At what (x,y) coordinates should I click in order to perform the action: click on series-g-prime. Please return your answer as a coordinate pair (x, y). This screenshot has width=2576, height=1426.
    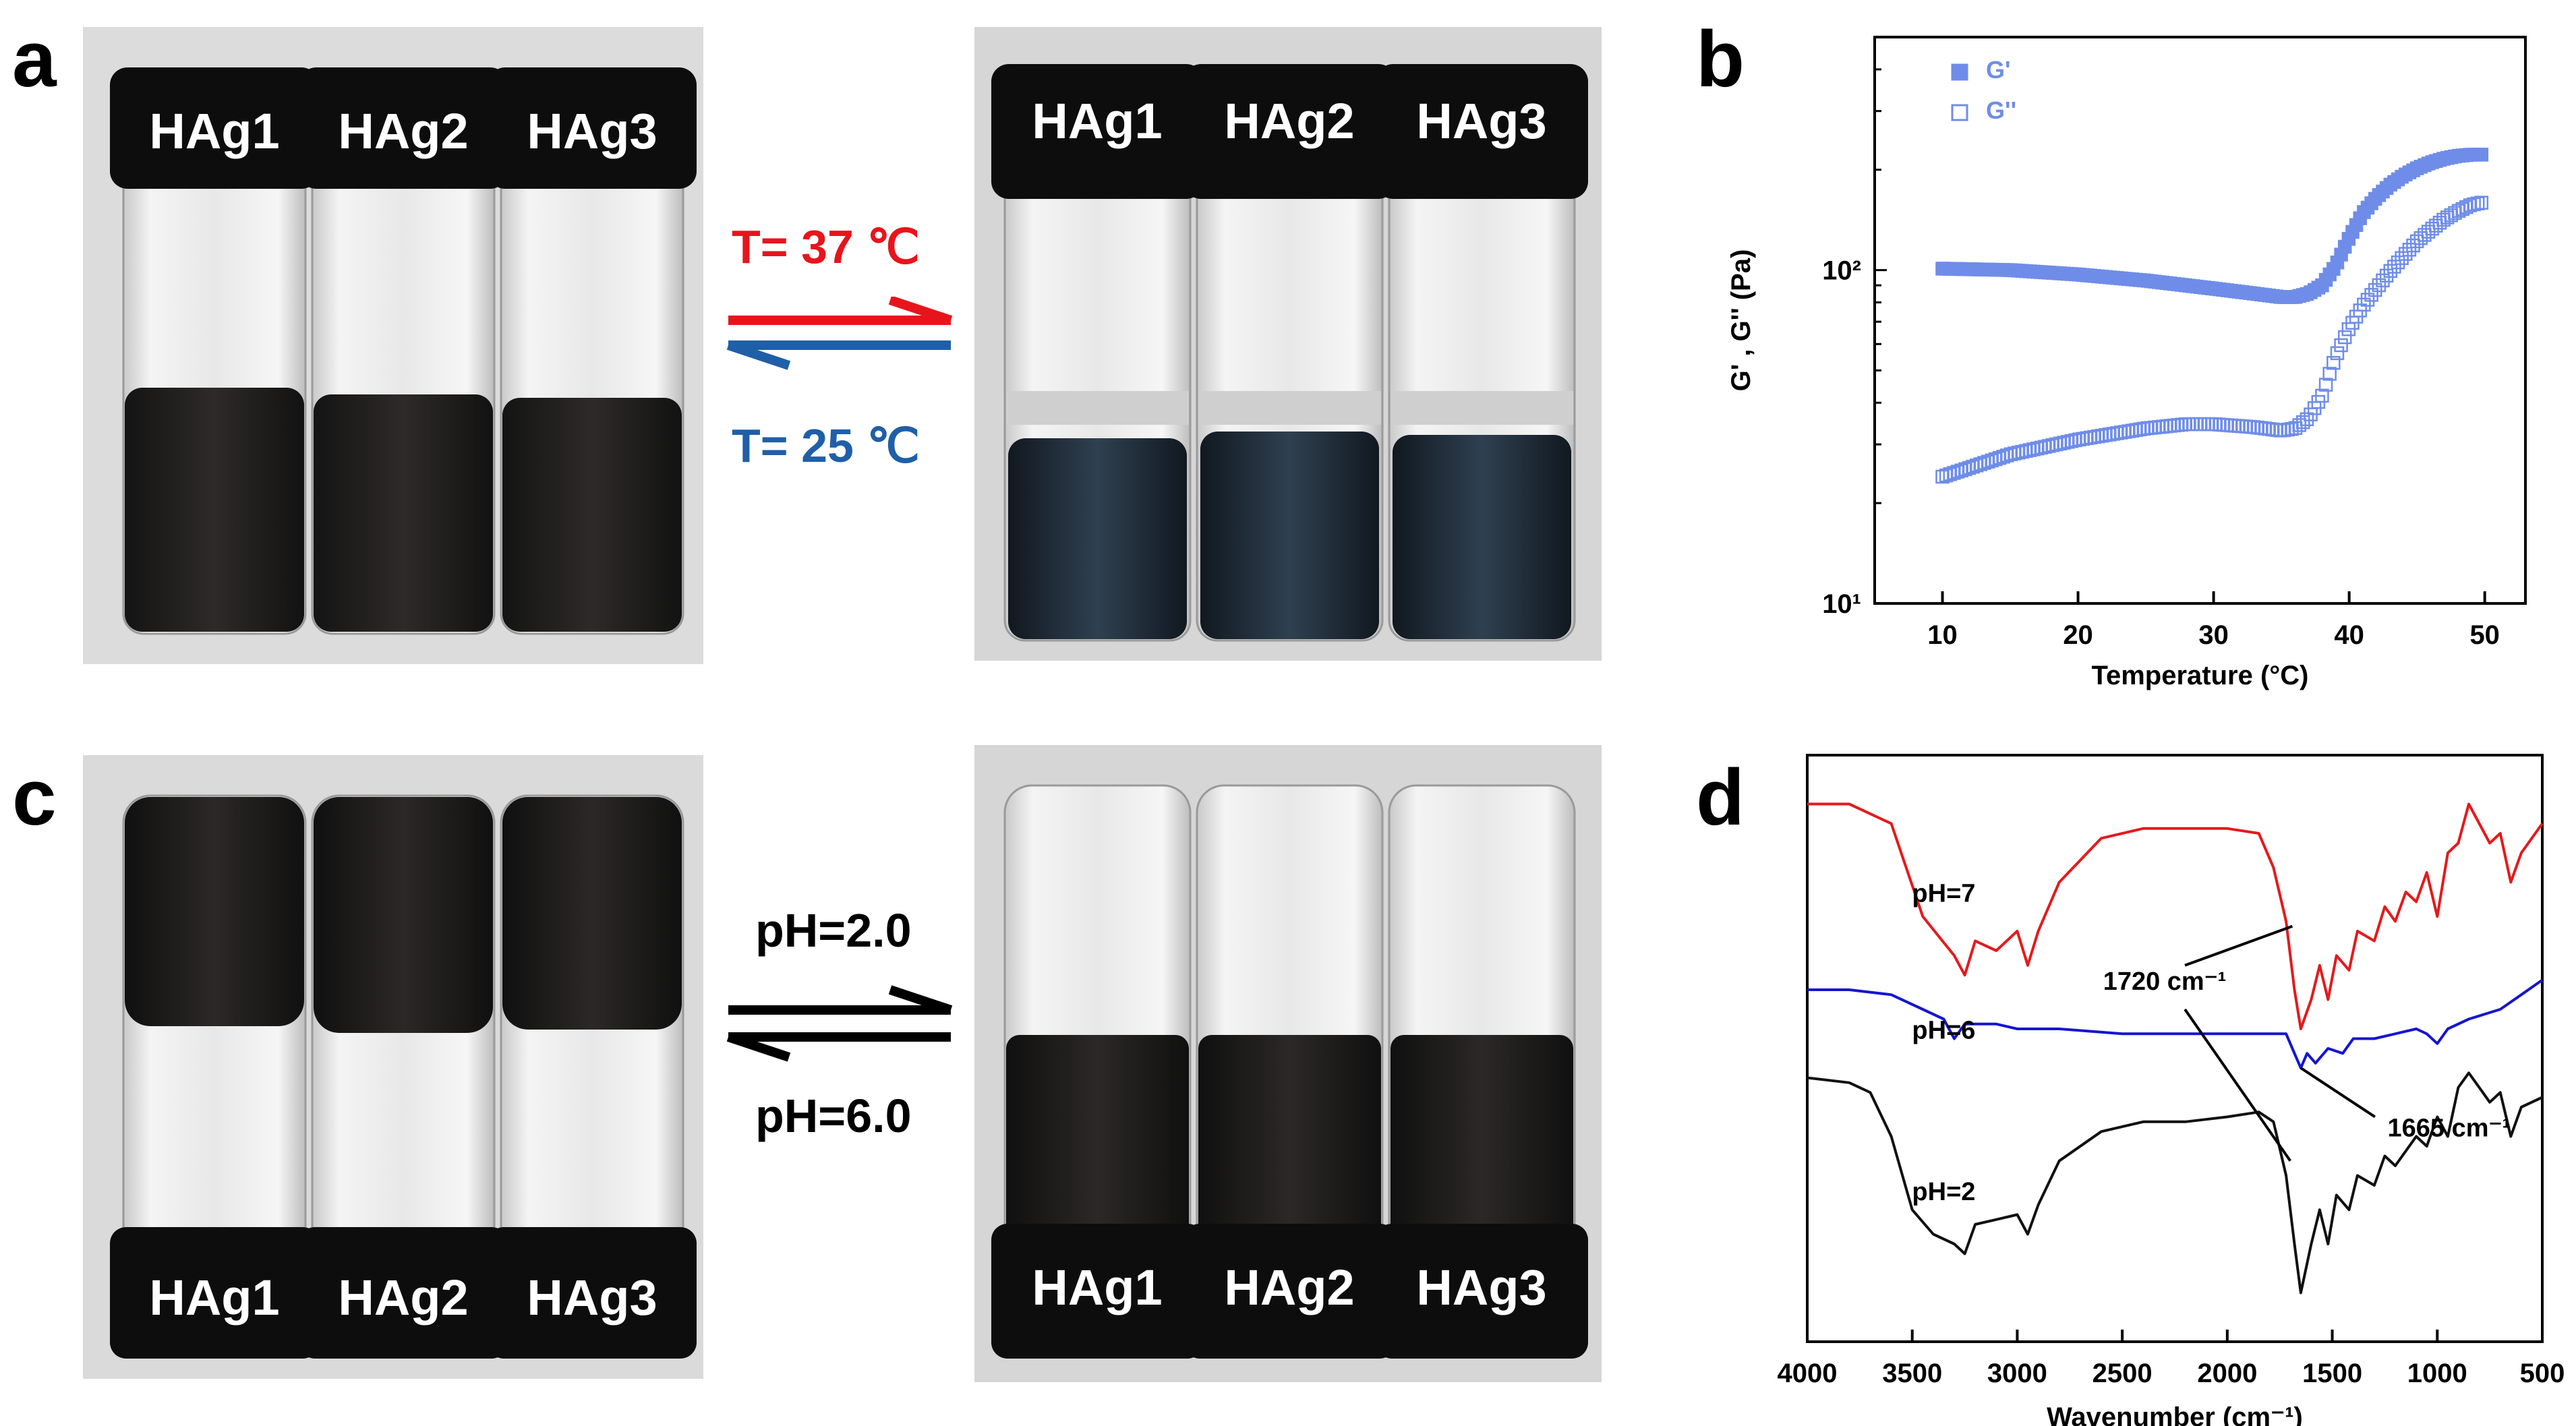
    Looking at the image, I should click on (2212, 226).